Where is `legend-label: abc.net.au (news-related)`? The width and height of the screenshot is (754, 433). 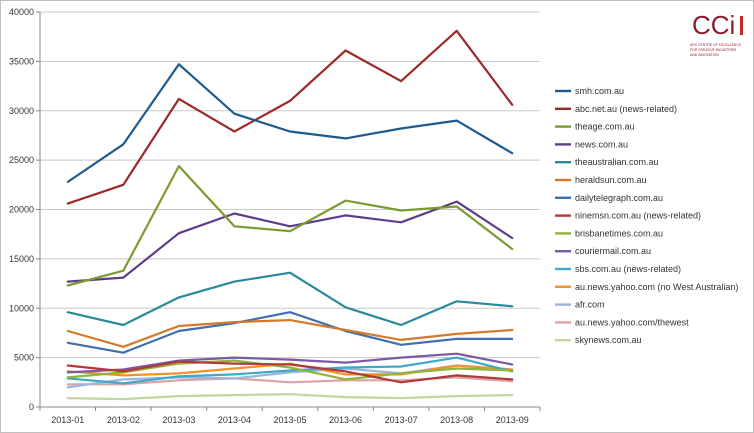 legend-label: abc.net.au (news-related) is located at coordinates (626, 109).